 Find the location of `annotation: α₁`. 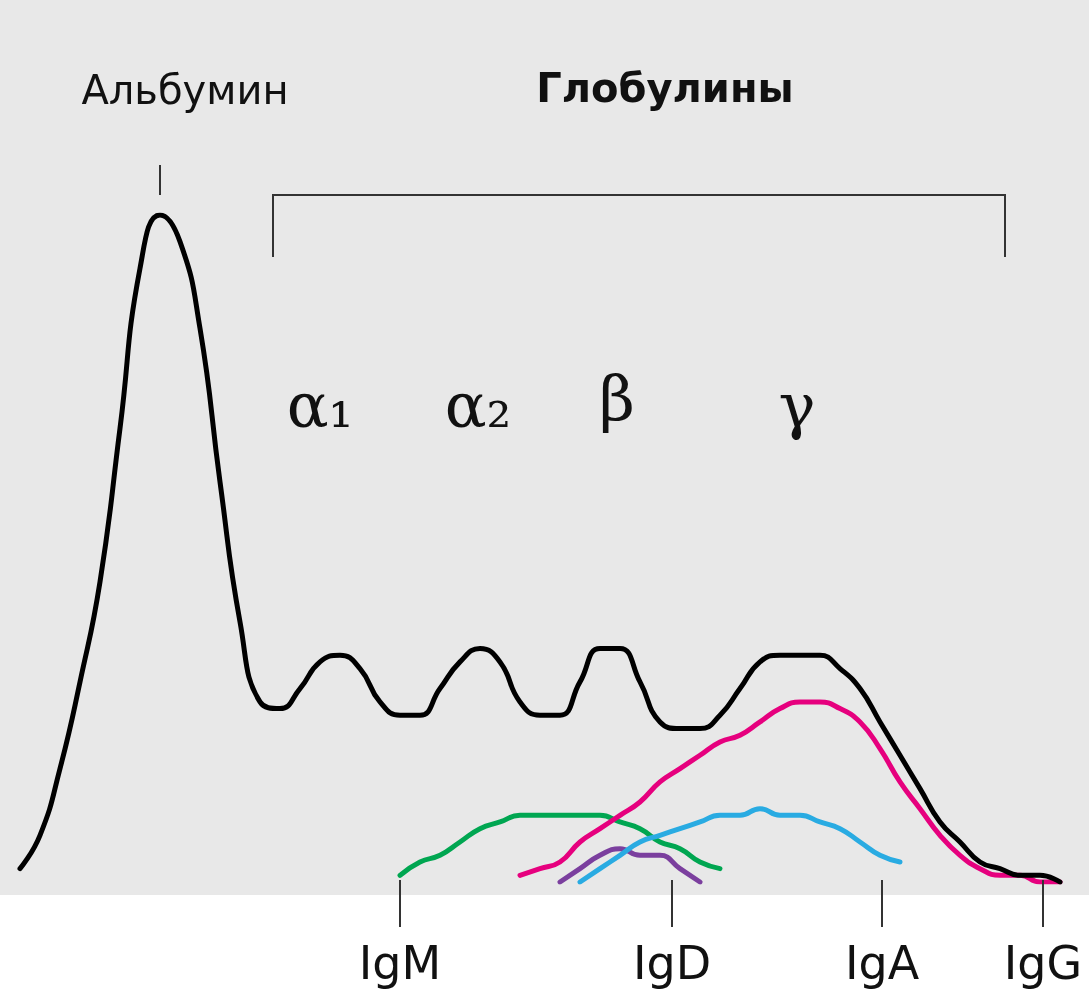

annotation: α₁ is located at coordinates (320, 405).